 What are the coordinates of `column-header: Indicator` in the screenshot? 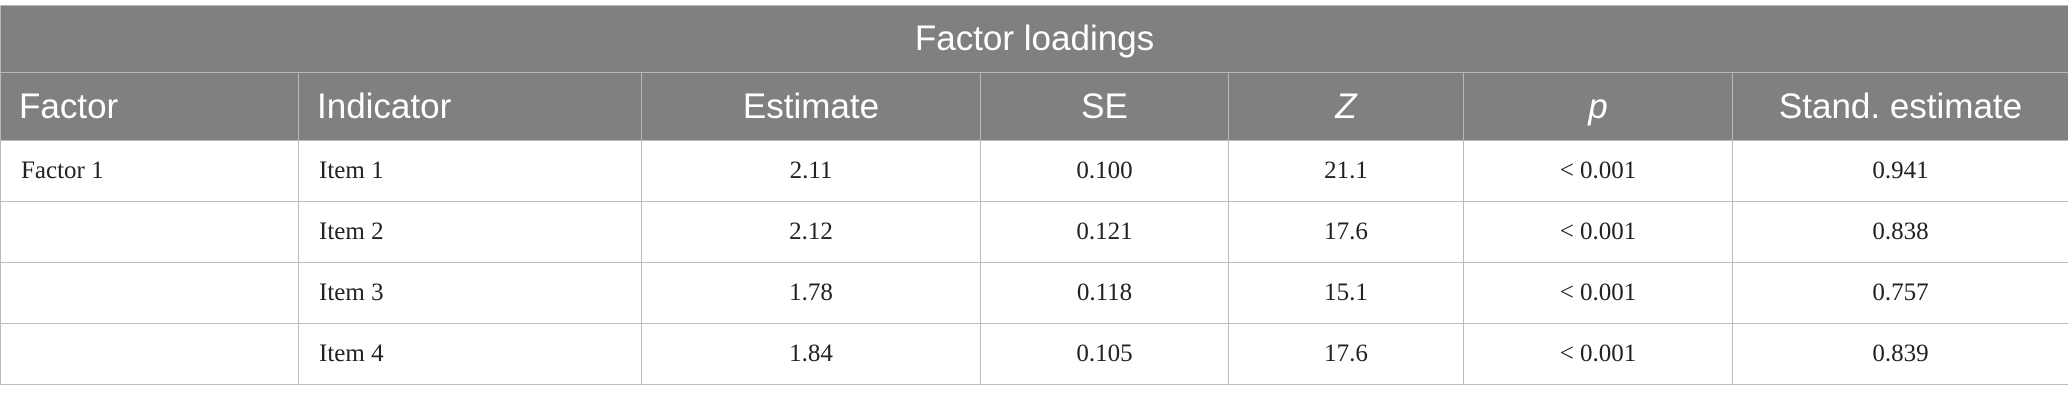 It's located at (470, 107).